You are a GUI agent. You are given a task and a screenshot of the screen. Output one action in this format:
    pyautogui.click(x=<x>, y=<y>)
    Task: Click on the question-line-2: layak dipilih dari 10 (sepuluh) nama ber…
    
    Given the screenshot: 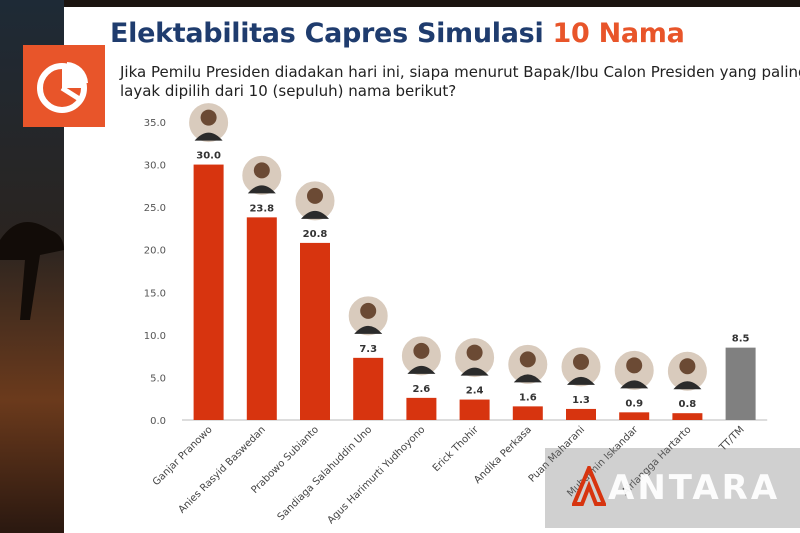 What is the action you would take?
    pyautogui.click(x=288, y=91)
    